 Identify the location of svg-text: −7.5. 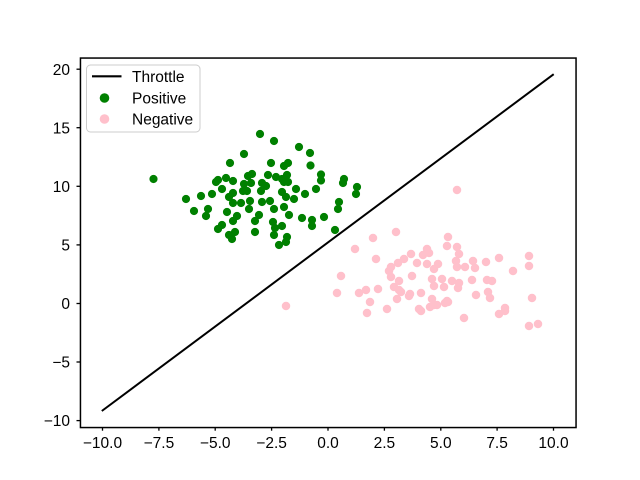
(159, 443).